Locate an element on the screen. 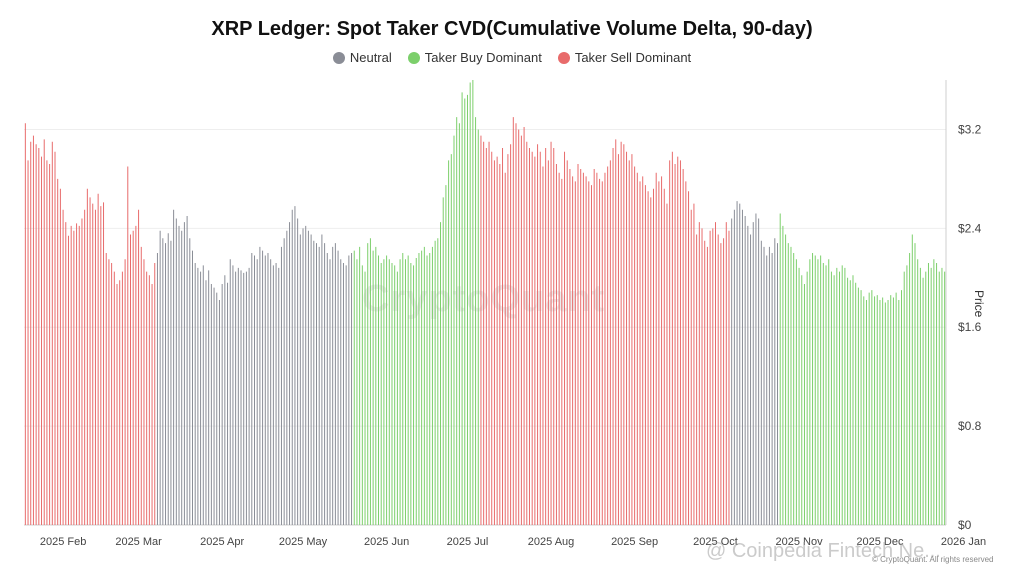 This screenshot has height=576, width=1024. y-tick-label: $0 is located at coordinates (965, 525).